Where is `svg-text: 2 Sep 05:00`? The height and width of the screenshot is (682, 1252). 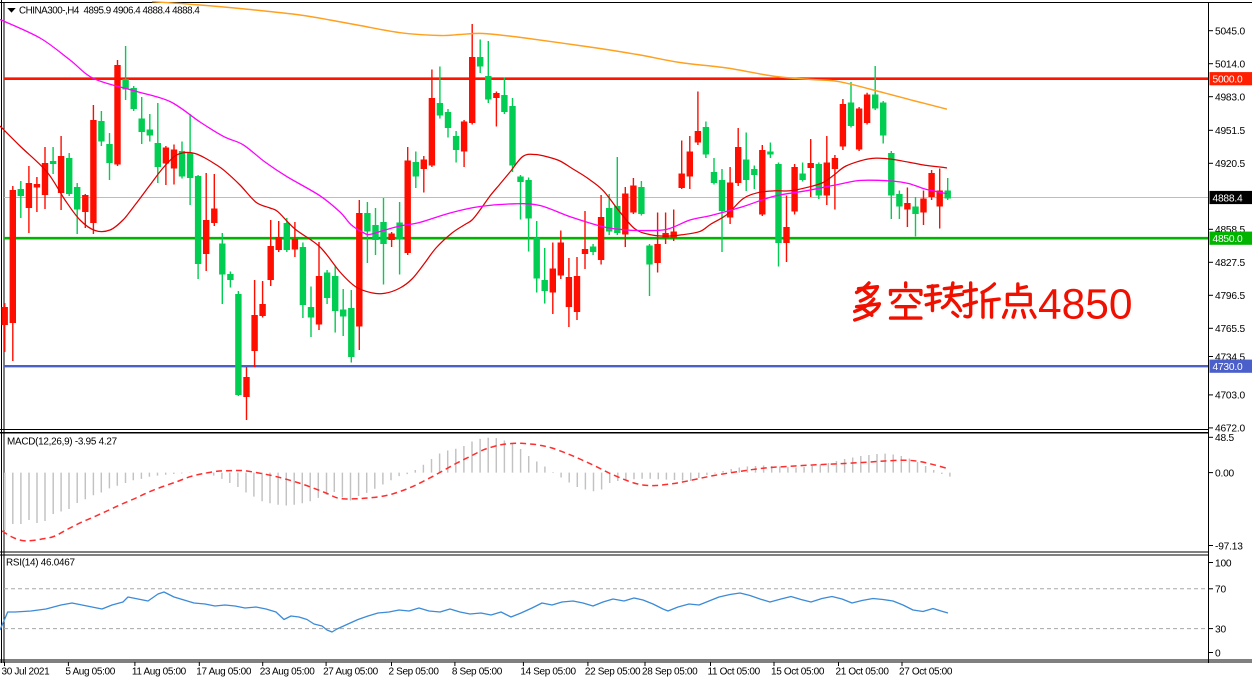
svg-text: 2 Sep 05:00 is located at coordinates (414, 672).